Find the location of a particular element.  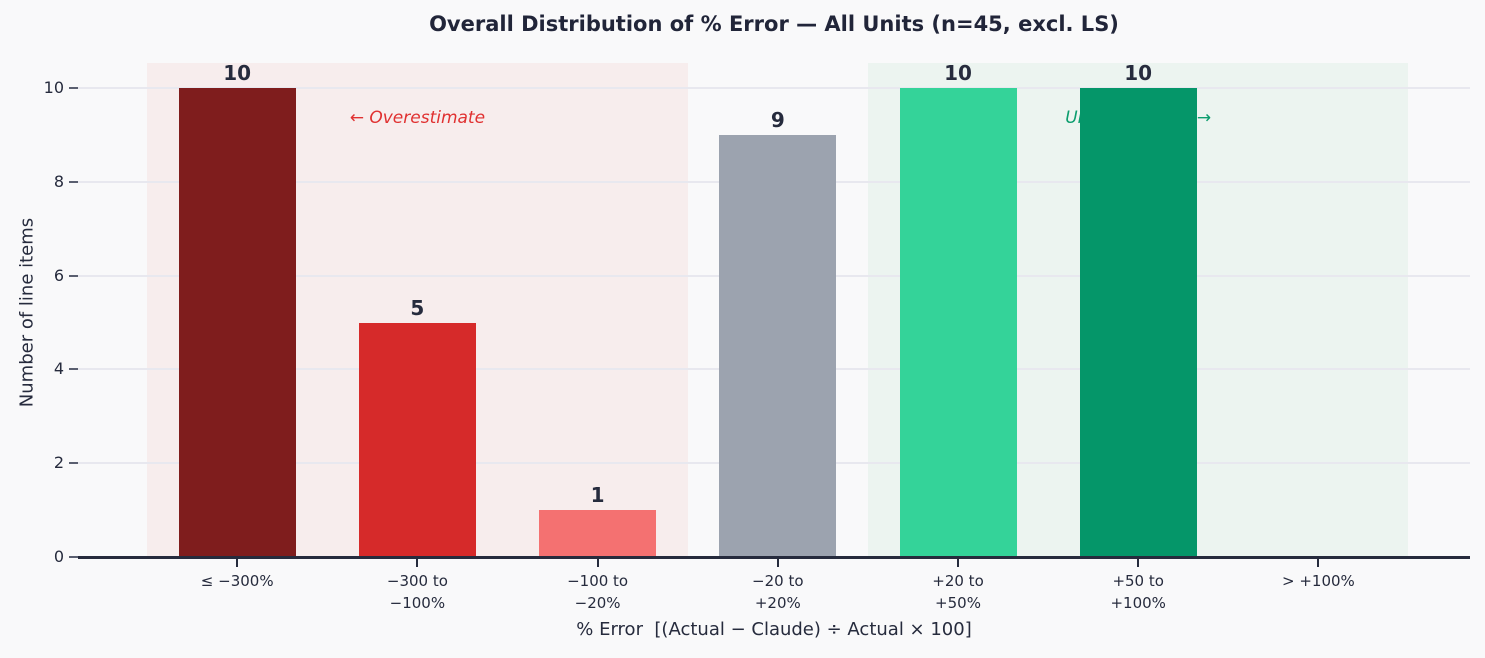

x-tick-label: −100 to −20% is located at coordinates (598, 592).